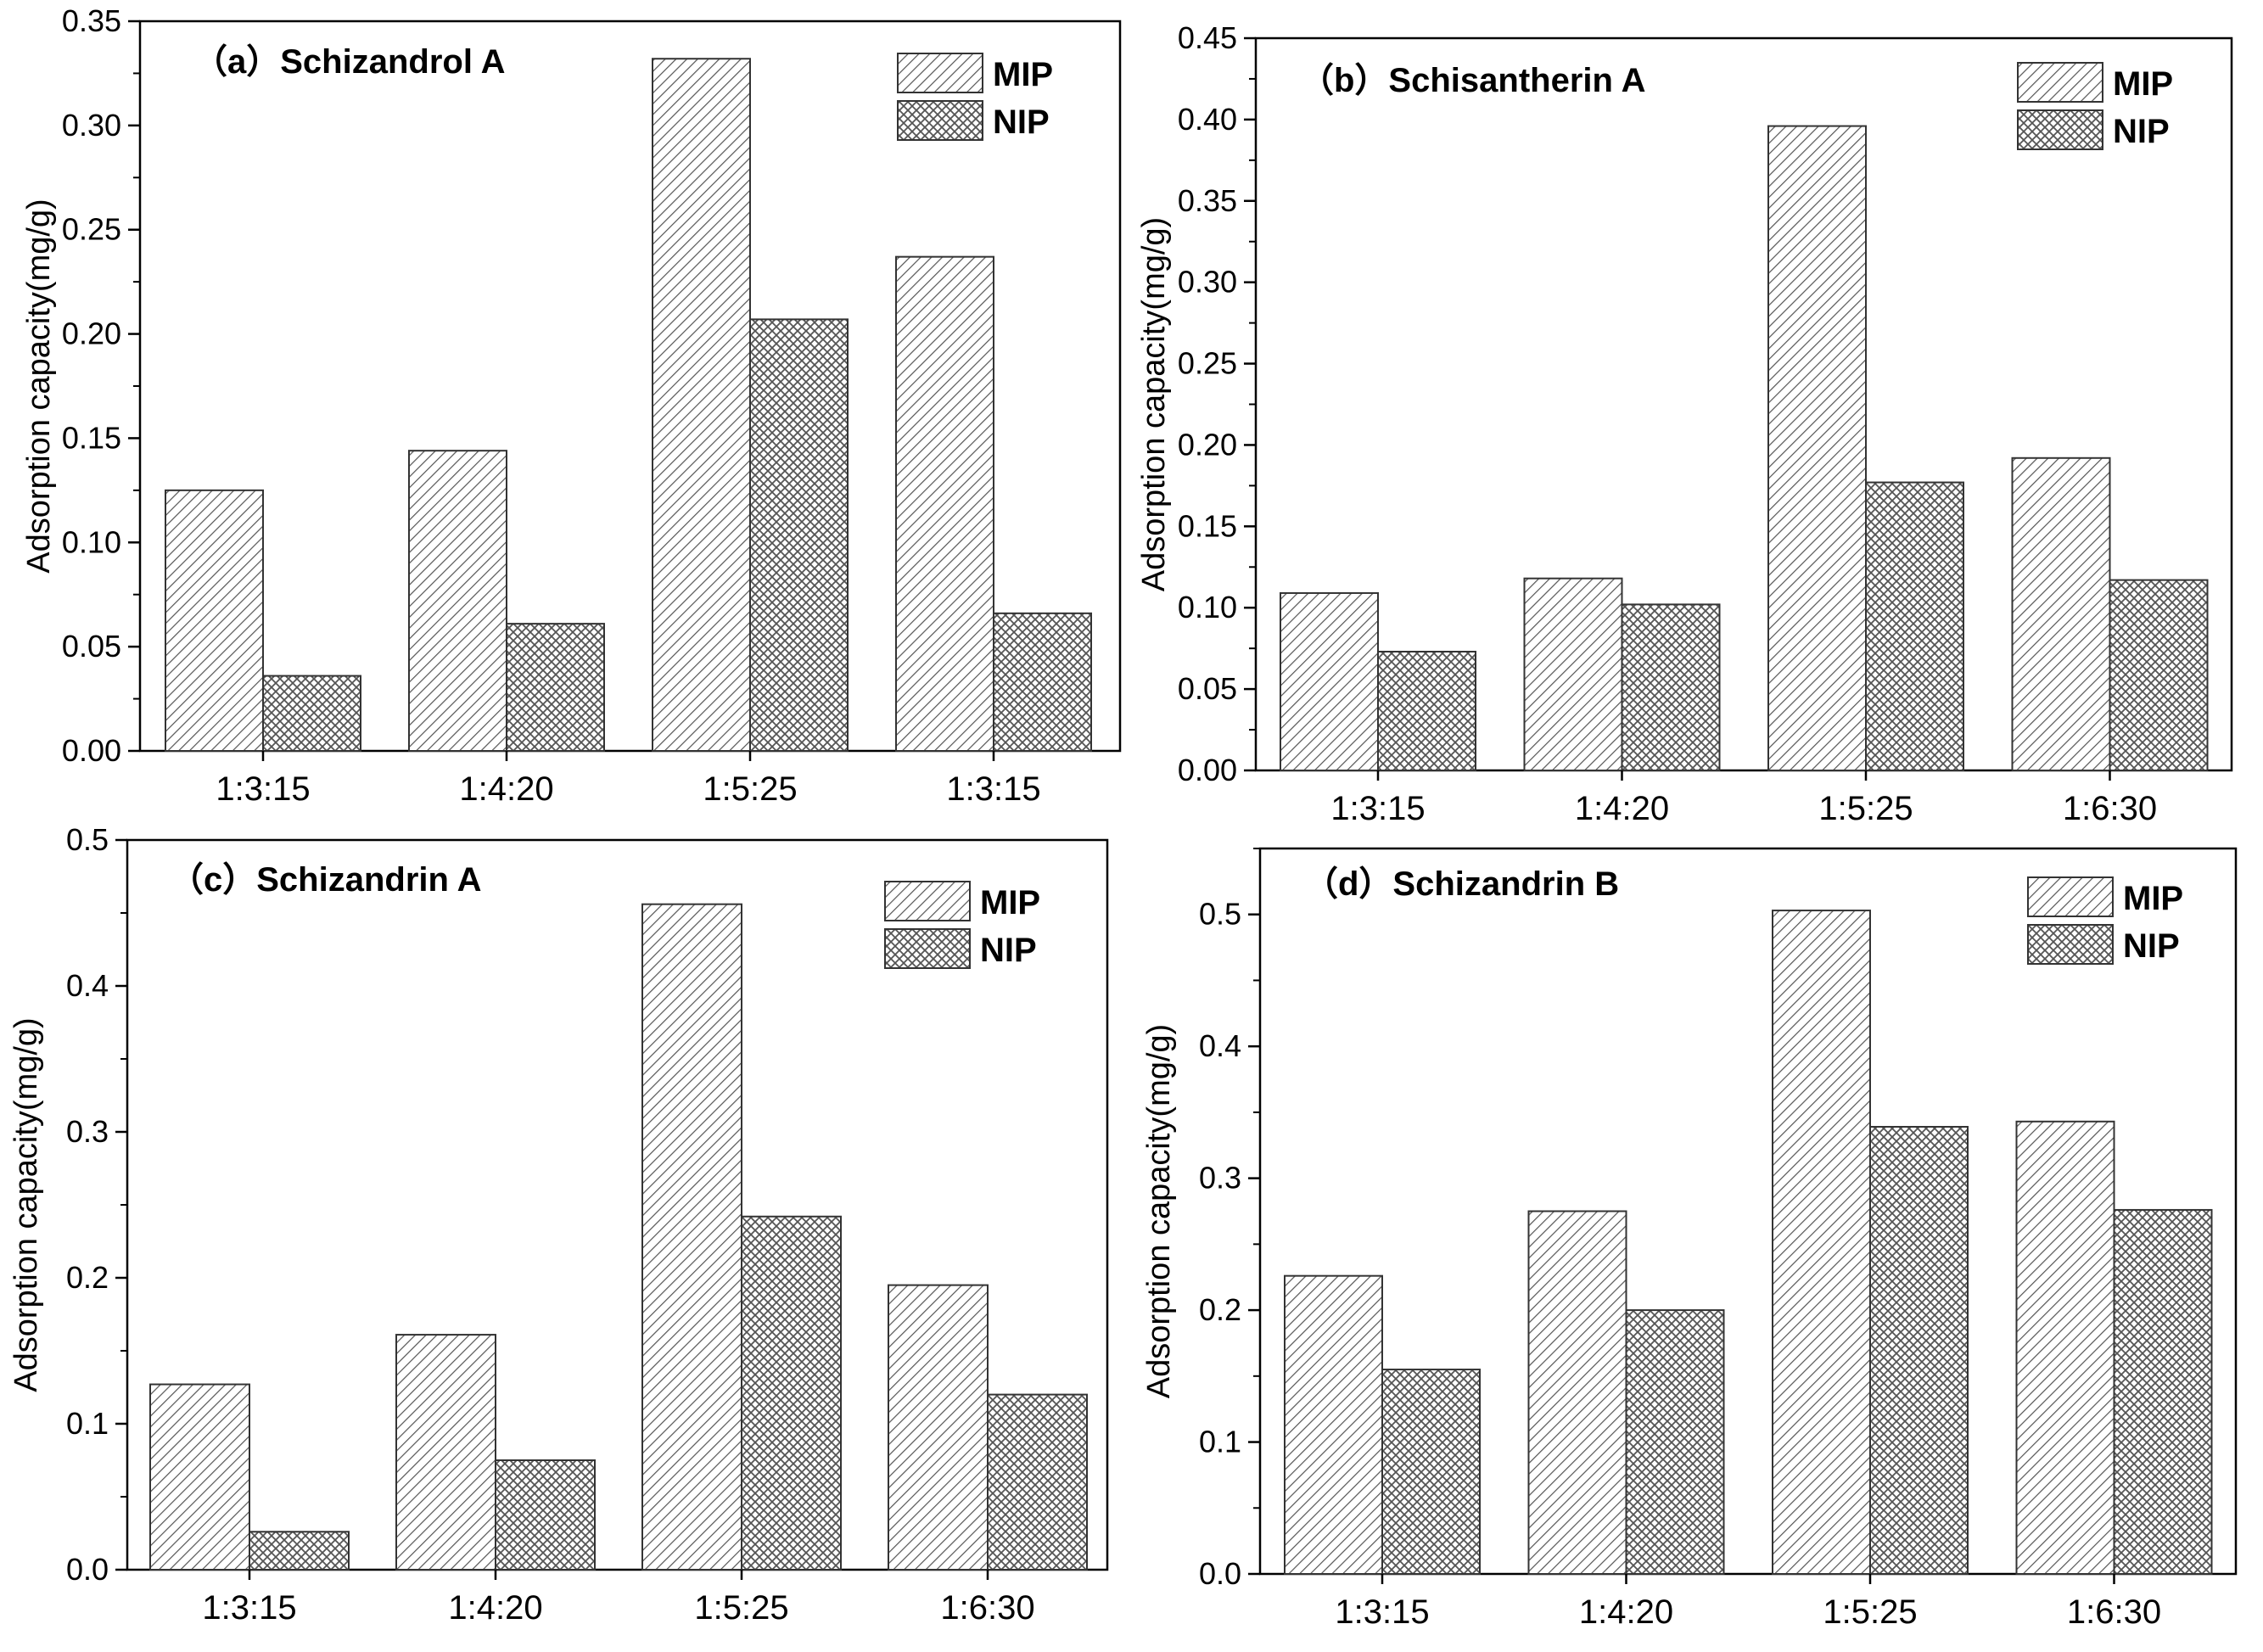 Image resolution: width=2263 pixels, height=1652 pixels. What do you see at coordinates (1207, 444) in the screenshot?
I see `y-tick-label: 0.20` at bounding box center [1207, 444].